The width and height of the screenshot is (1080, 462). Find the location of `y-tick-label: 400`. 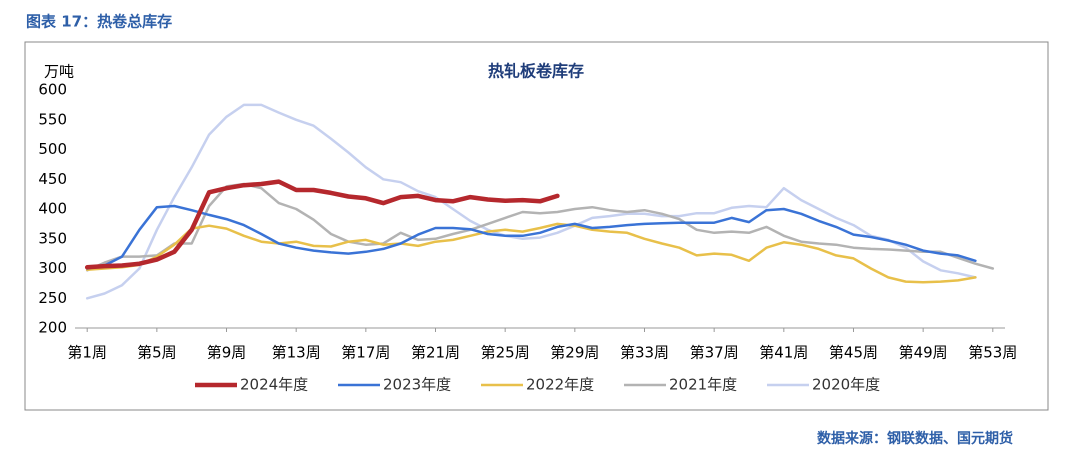

y-tick-label: 400 is located at coordinates (52, 209).